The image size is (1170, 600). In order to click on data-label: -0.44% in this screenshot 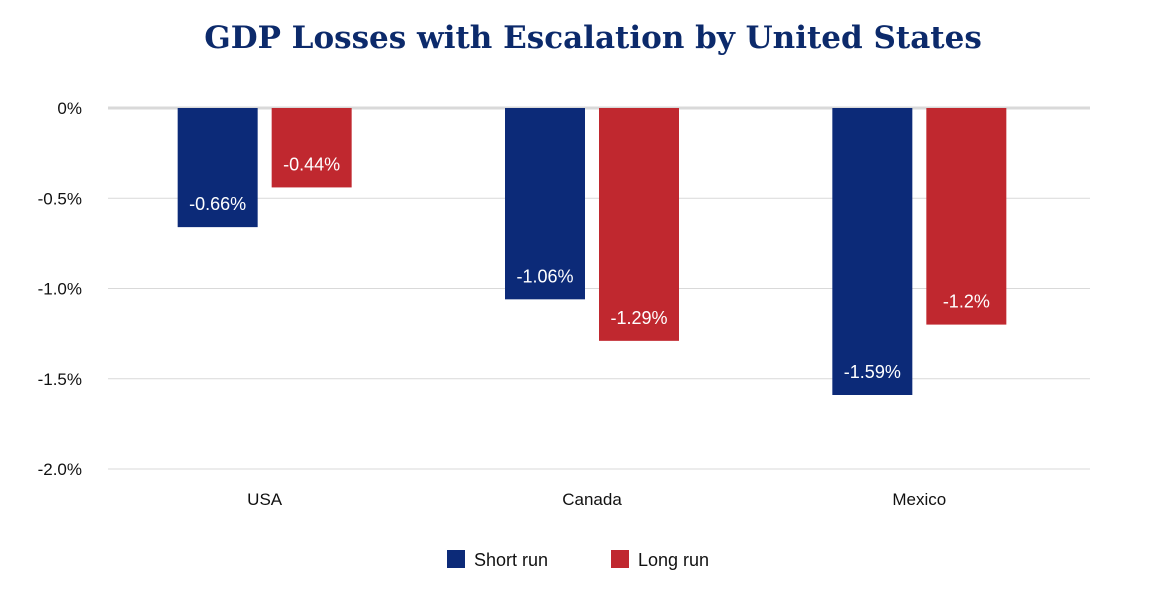, I will do `click(311, 164)`.